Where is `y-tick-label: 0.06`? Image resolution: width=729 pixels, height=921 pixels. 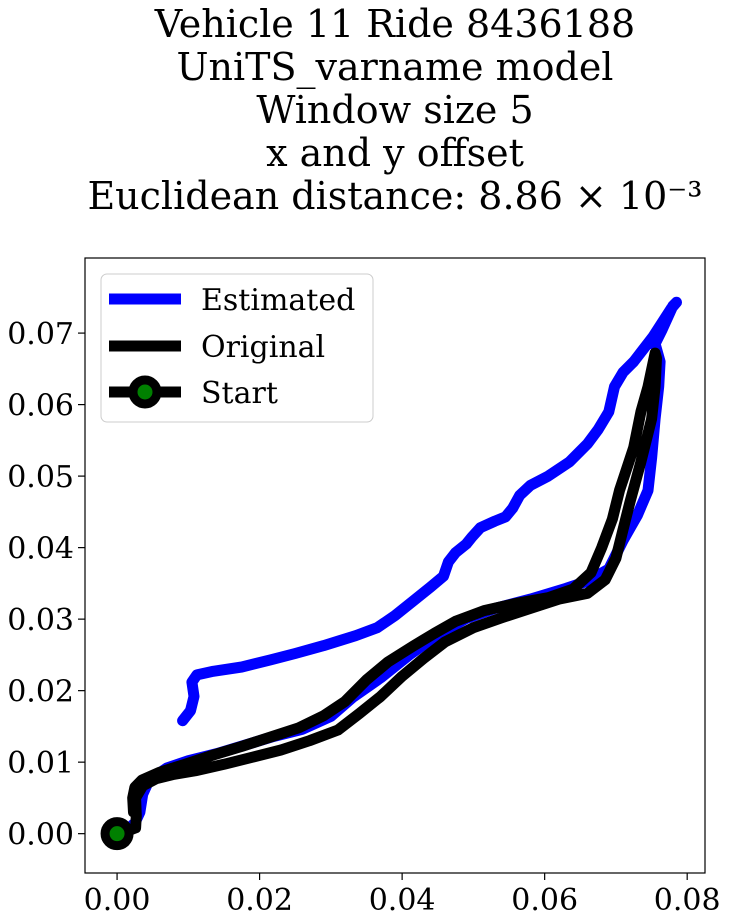
y-tick-label: 0.06 is located at coordinates (40, 406).